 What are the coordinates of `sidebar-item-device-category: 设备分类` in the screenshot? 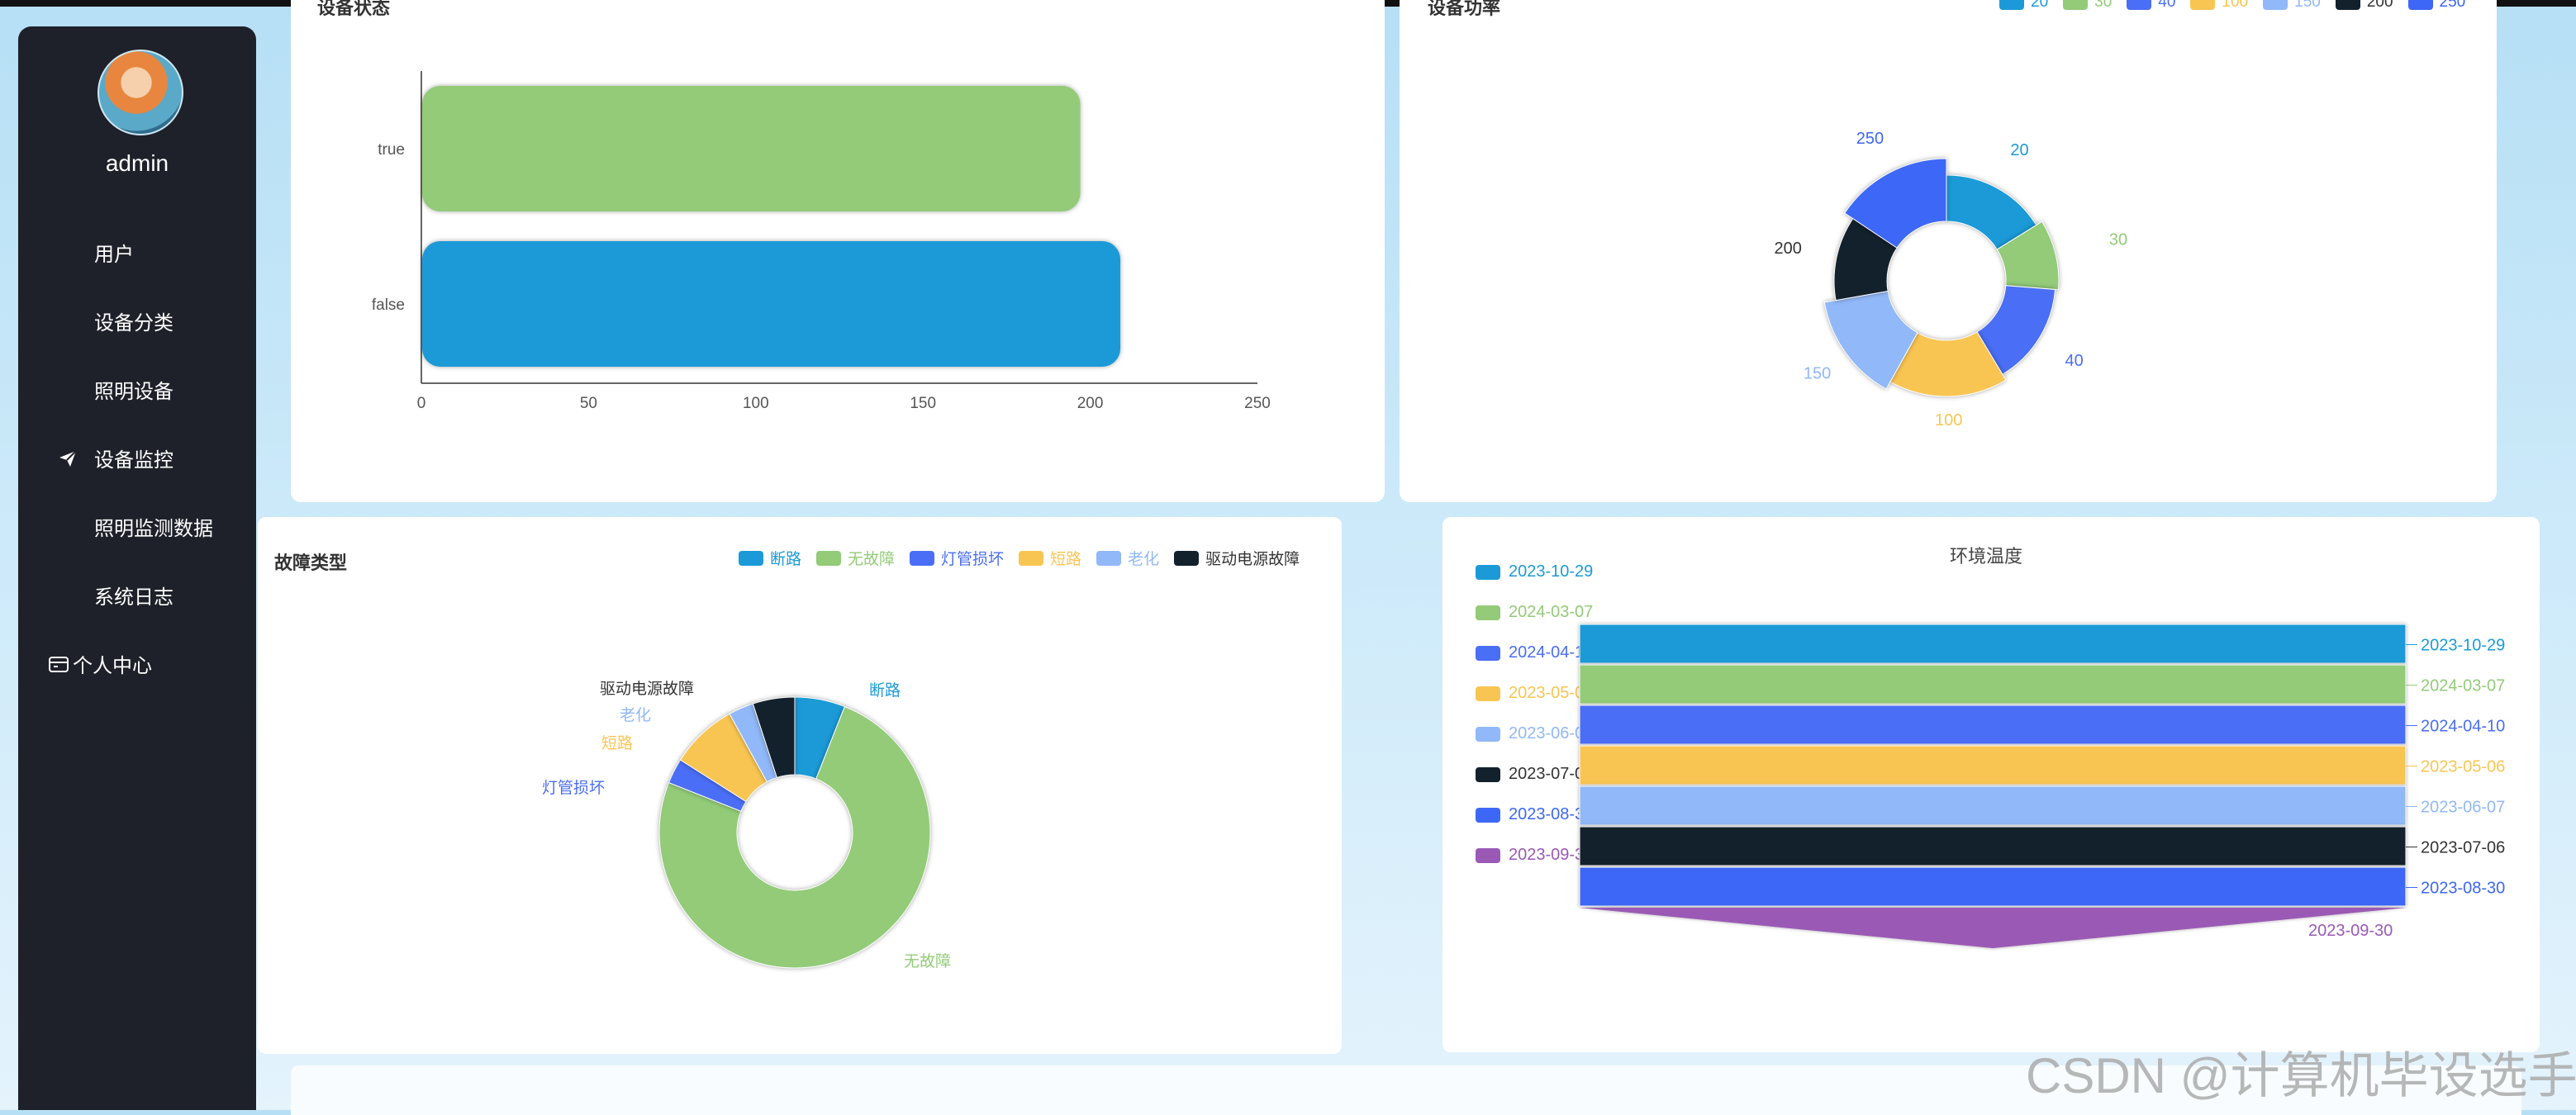 It's located at (137, 321).